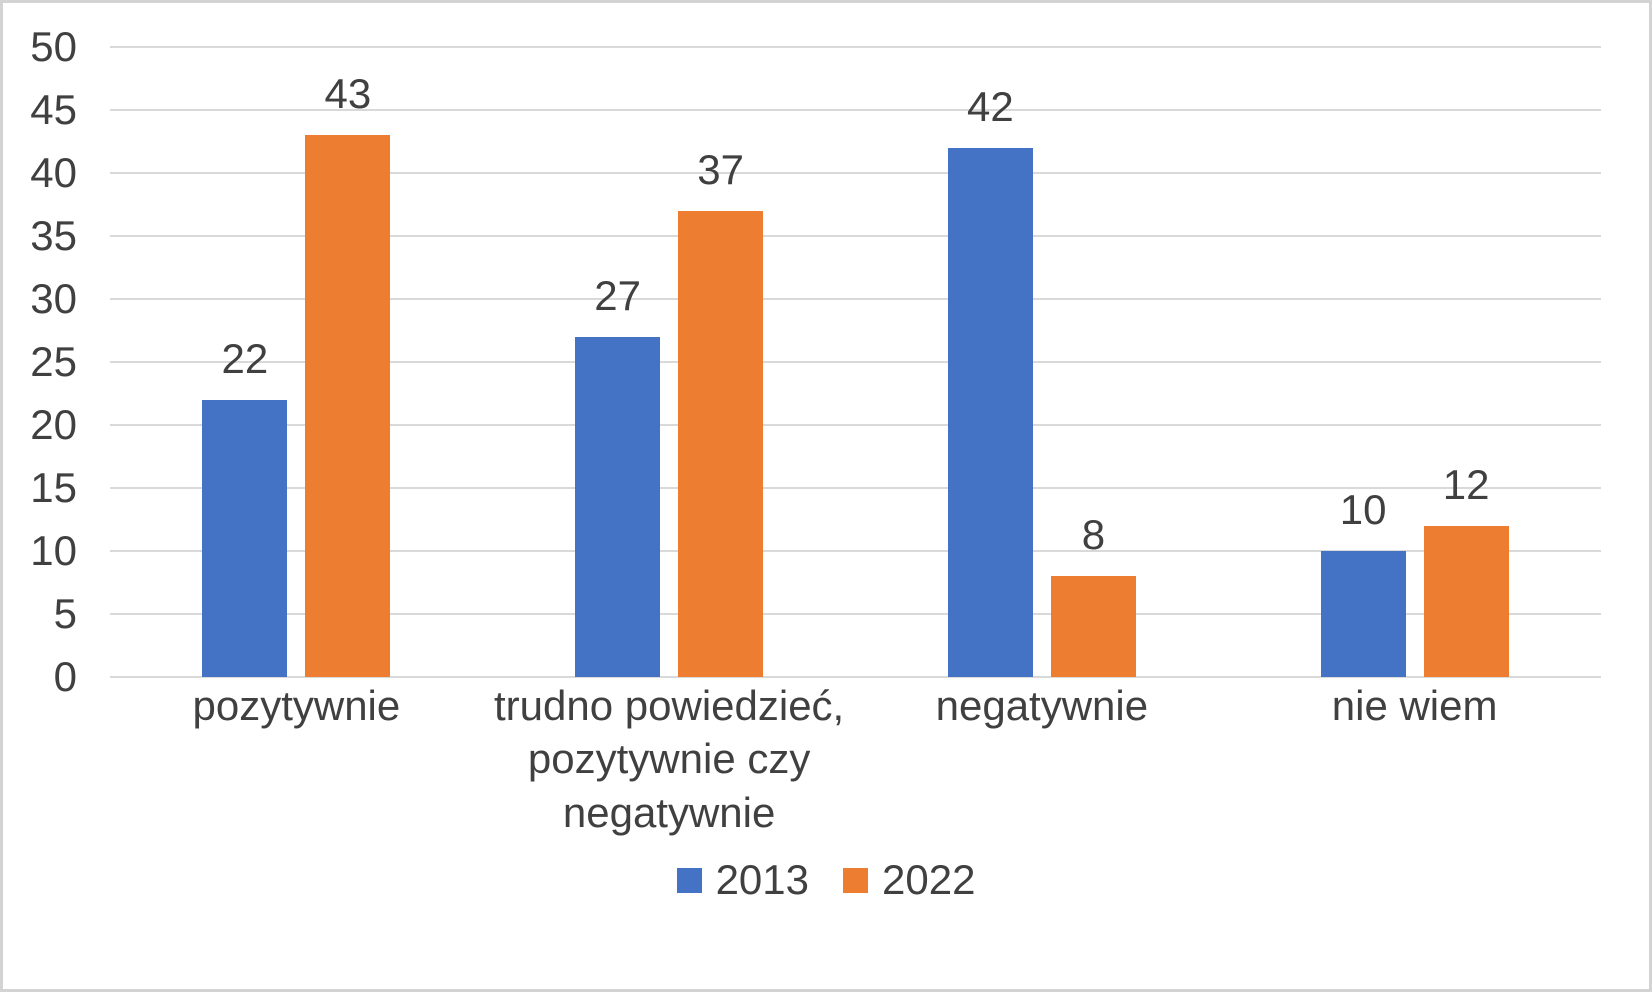 The height and width of the screenshot is (992, 1652). Describe the element at coordinates (617, 295) in the screenshot. I see `bar-value-label: 27` at that location.